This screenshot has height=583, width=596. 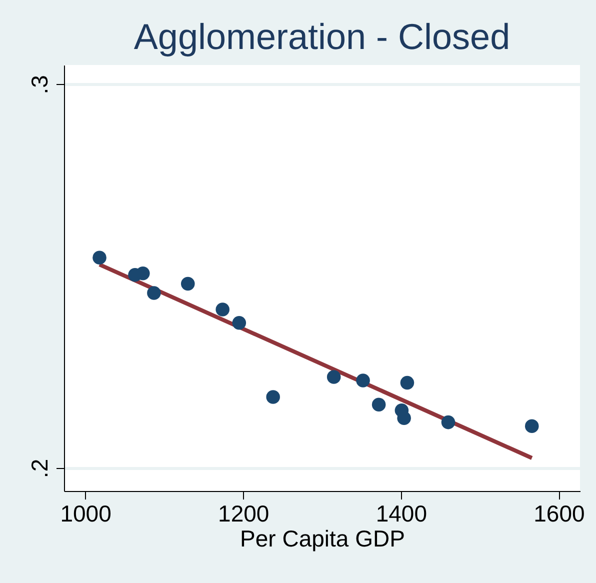 What do you see at coordinates (86, 513) in the screenshot?
I see `x-tick-label: 1000` at bounding box center [86, 513].